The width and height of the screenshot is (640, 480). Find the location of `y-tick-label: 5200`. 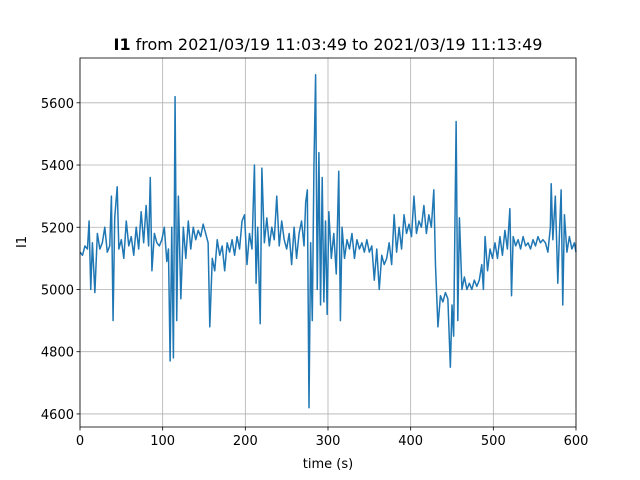

y-tick-label: 5200 is located at coordinates (57, 228).